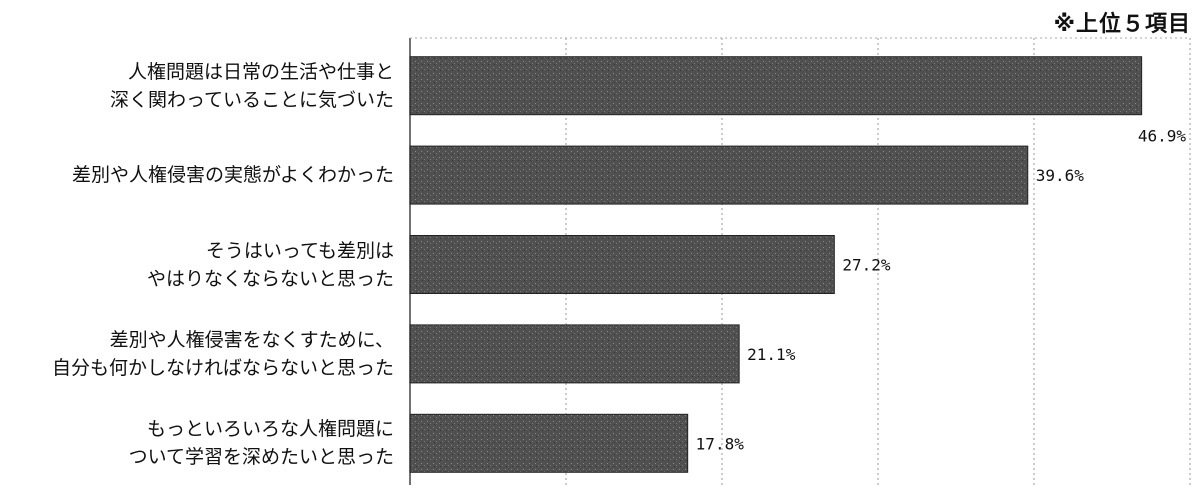 The height and width of the screenshot is (490, 1199). I want to click on top5-note: ※上位５項目, so click(1122, 24).